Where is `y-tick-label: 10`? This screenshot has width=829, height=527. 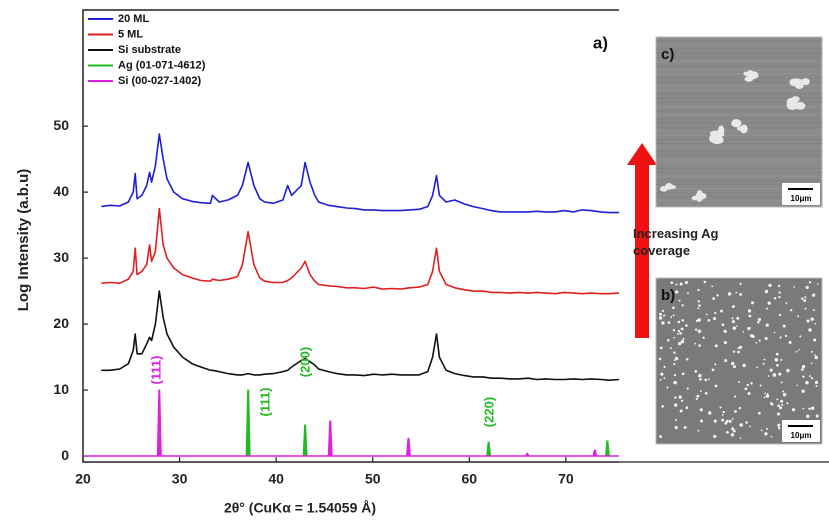 y-tick-label: 10 is located at coordinates (61, 389).